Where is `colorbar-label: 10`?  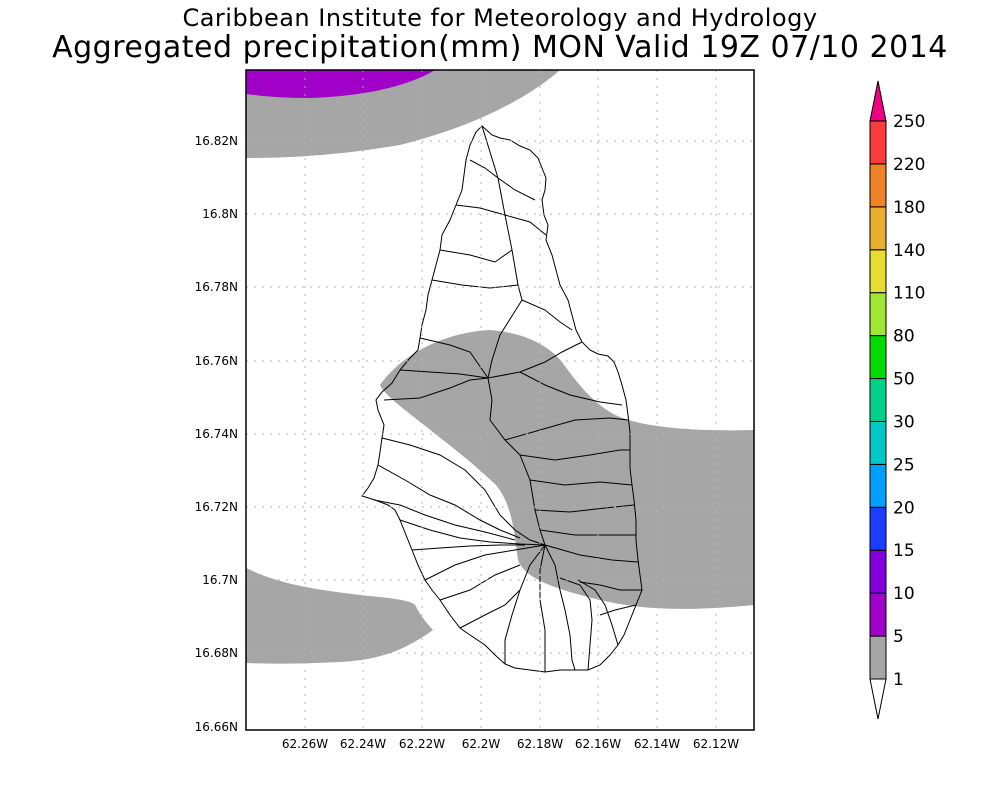 colorbar-label: 10 is located at coordinates (904, 594).